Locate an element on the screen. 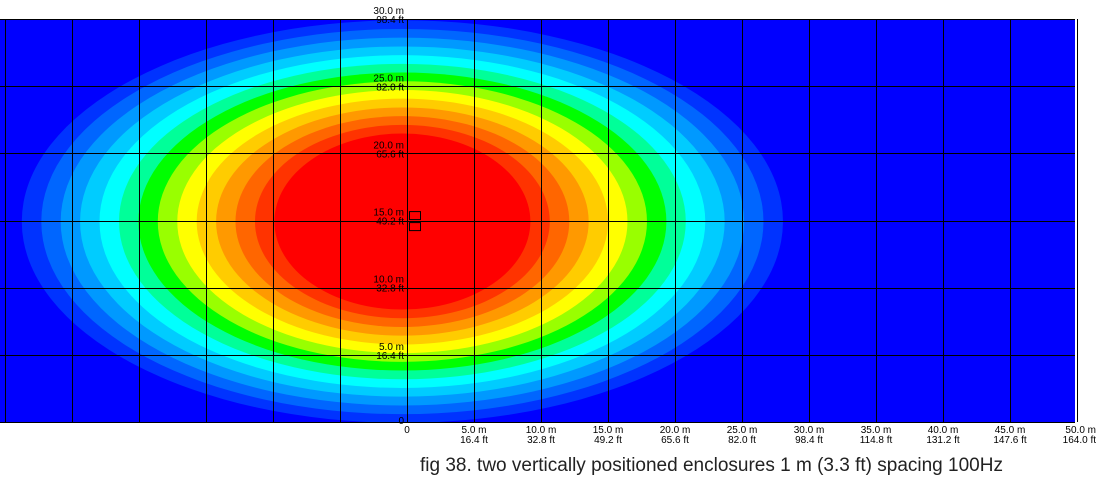 Image resolution: width=1102 pixels, height=484 pixels. y-tick-meters: 10.0 m is located at coordinates (388, 280).